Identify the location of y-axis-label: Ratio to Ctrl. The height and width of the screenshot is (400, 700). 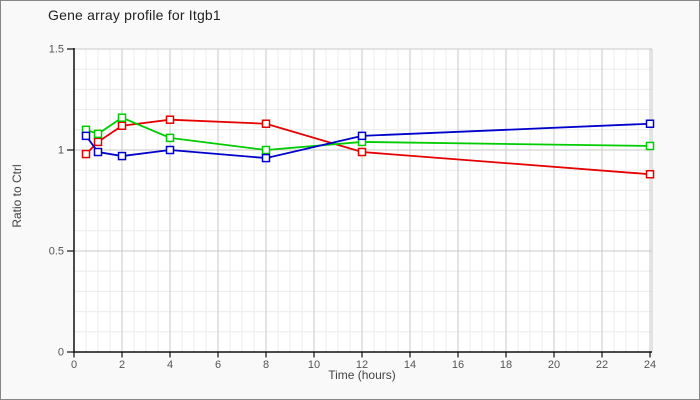
(17, 195).